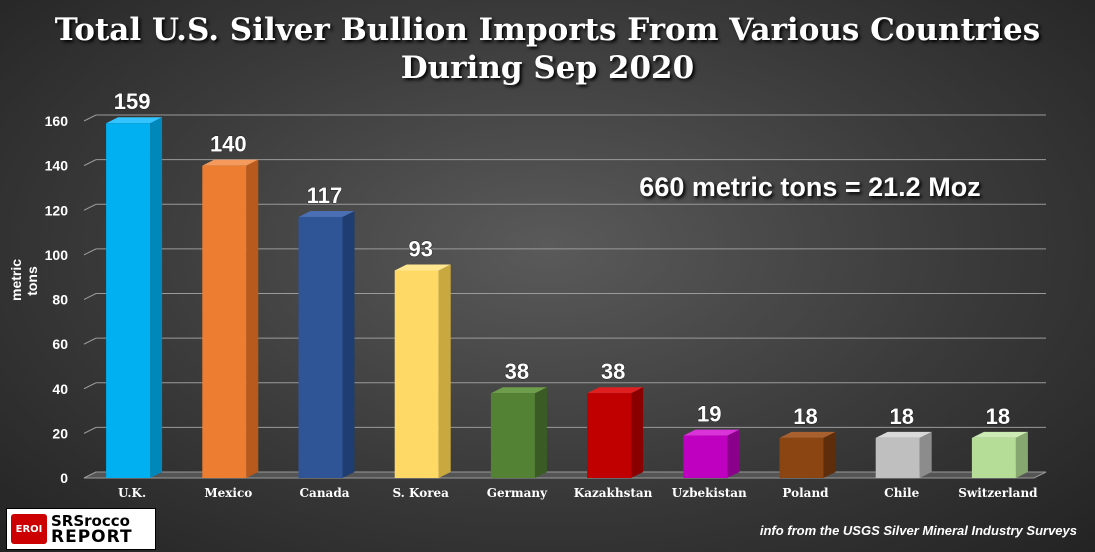 The image size is (1095, 552). Describe the element at coordinates (57, 255) in the screenshot. I see `y-tick-label: 100` at that location.